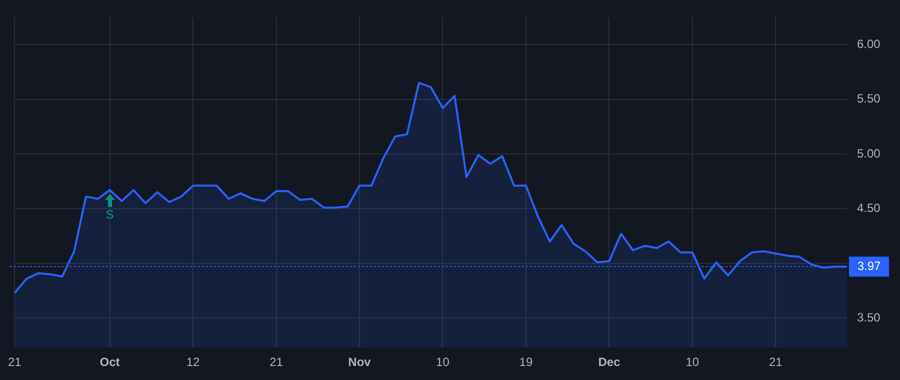 This screenshot has width=900, height=380. Describe the element at coordinates (110, 214) in the screenshot. I see `annotation: S` at that location.